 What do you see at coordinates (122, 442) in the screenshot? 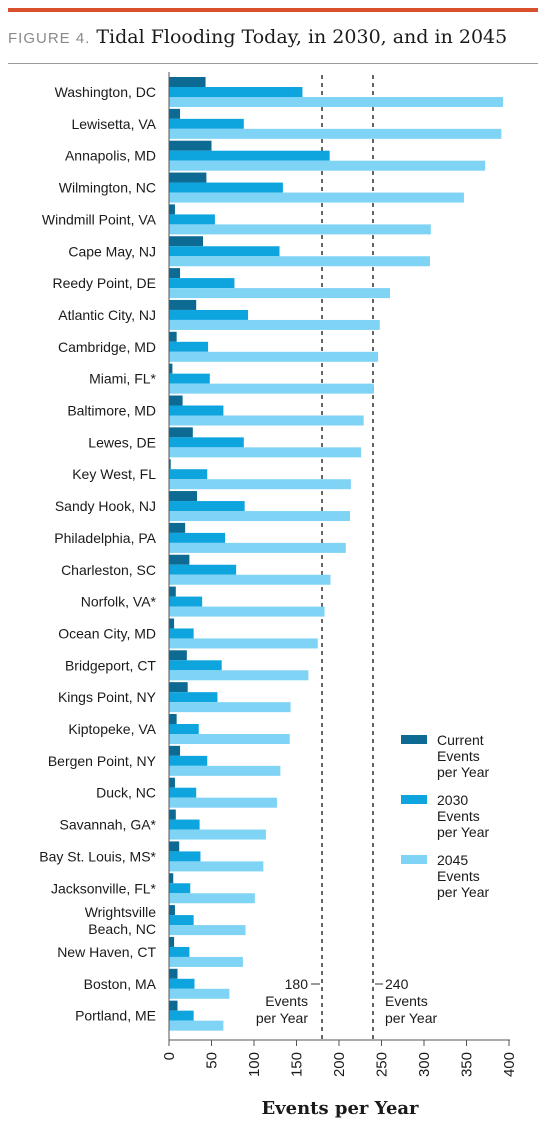
I see `category-label: Lewes, DE` at bounding box center [122, 442].